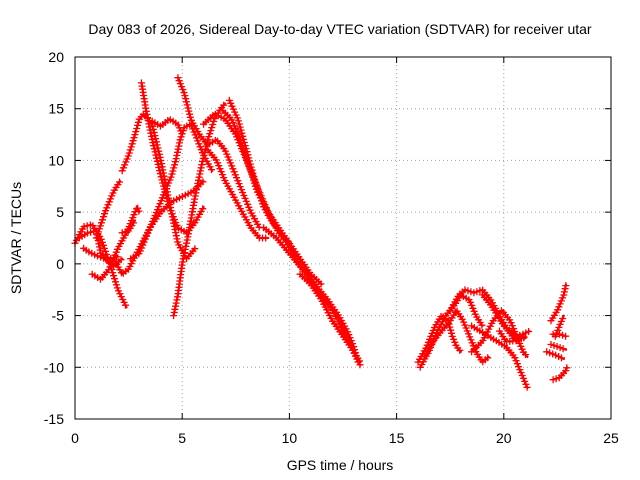 This screenshot has height=480, width=640. What do you see at coordinates (60, 264) in the screenshot?
I see `y-tick-label: 0` at bounding box center [60, 264].